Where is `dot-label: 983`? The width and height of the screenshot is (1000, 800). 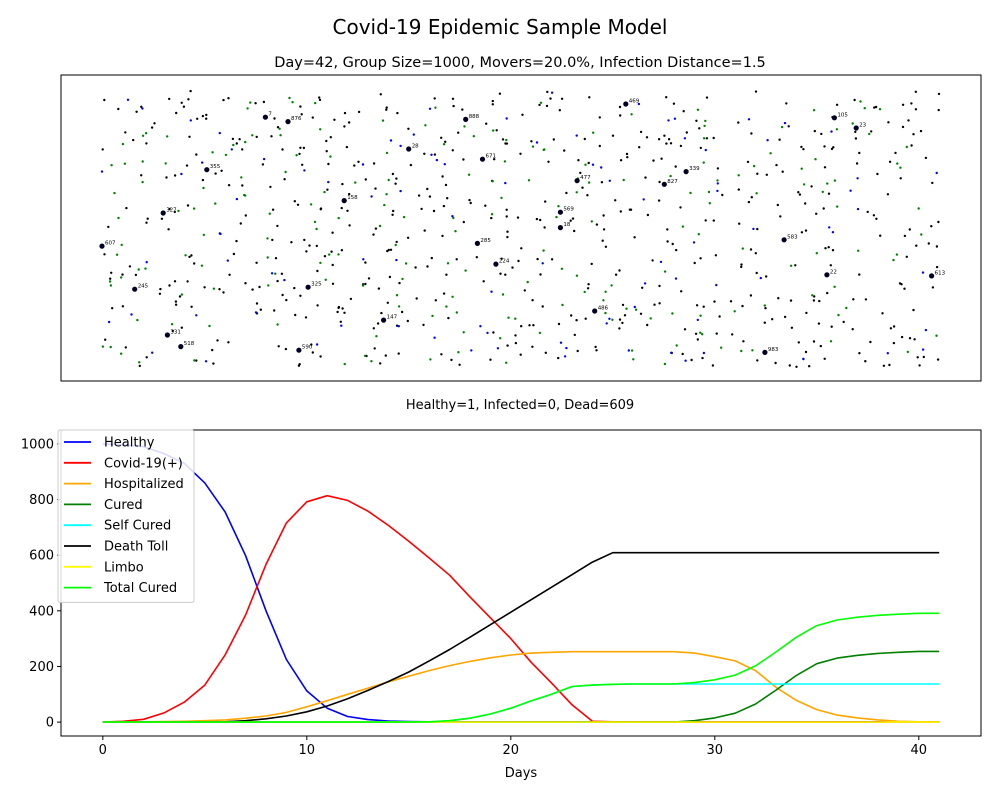 dot-label: 983 is located at coordinates (773, 350).